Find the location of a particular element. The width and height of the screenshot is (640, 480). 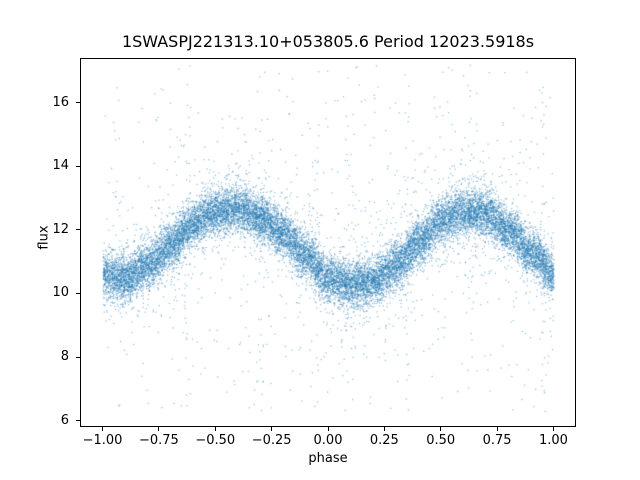

x-tick-label: −0.75 is located at coordinates (158, 440).